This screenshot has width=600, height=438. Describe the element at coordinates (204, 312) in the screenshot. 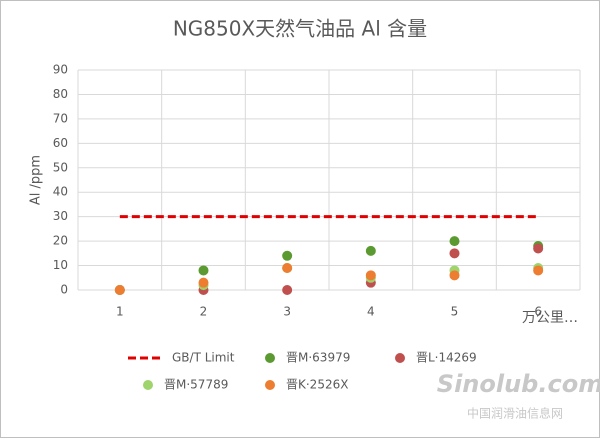

I see `x-tick-label: 2` at that location.